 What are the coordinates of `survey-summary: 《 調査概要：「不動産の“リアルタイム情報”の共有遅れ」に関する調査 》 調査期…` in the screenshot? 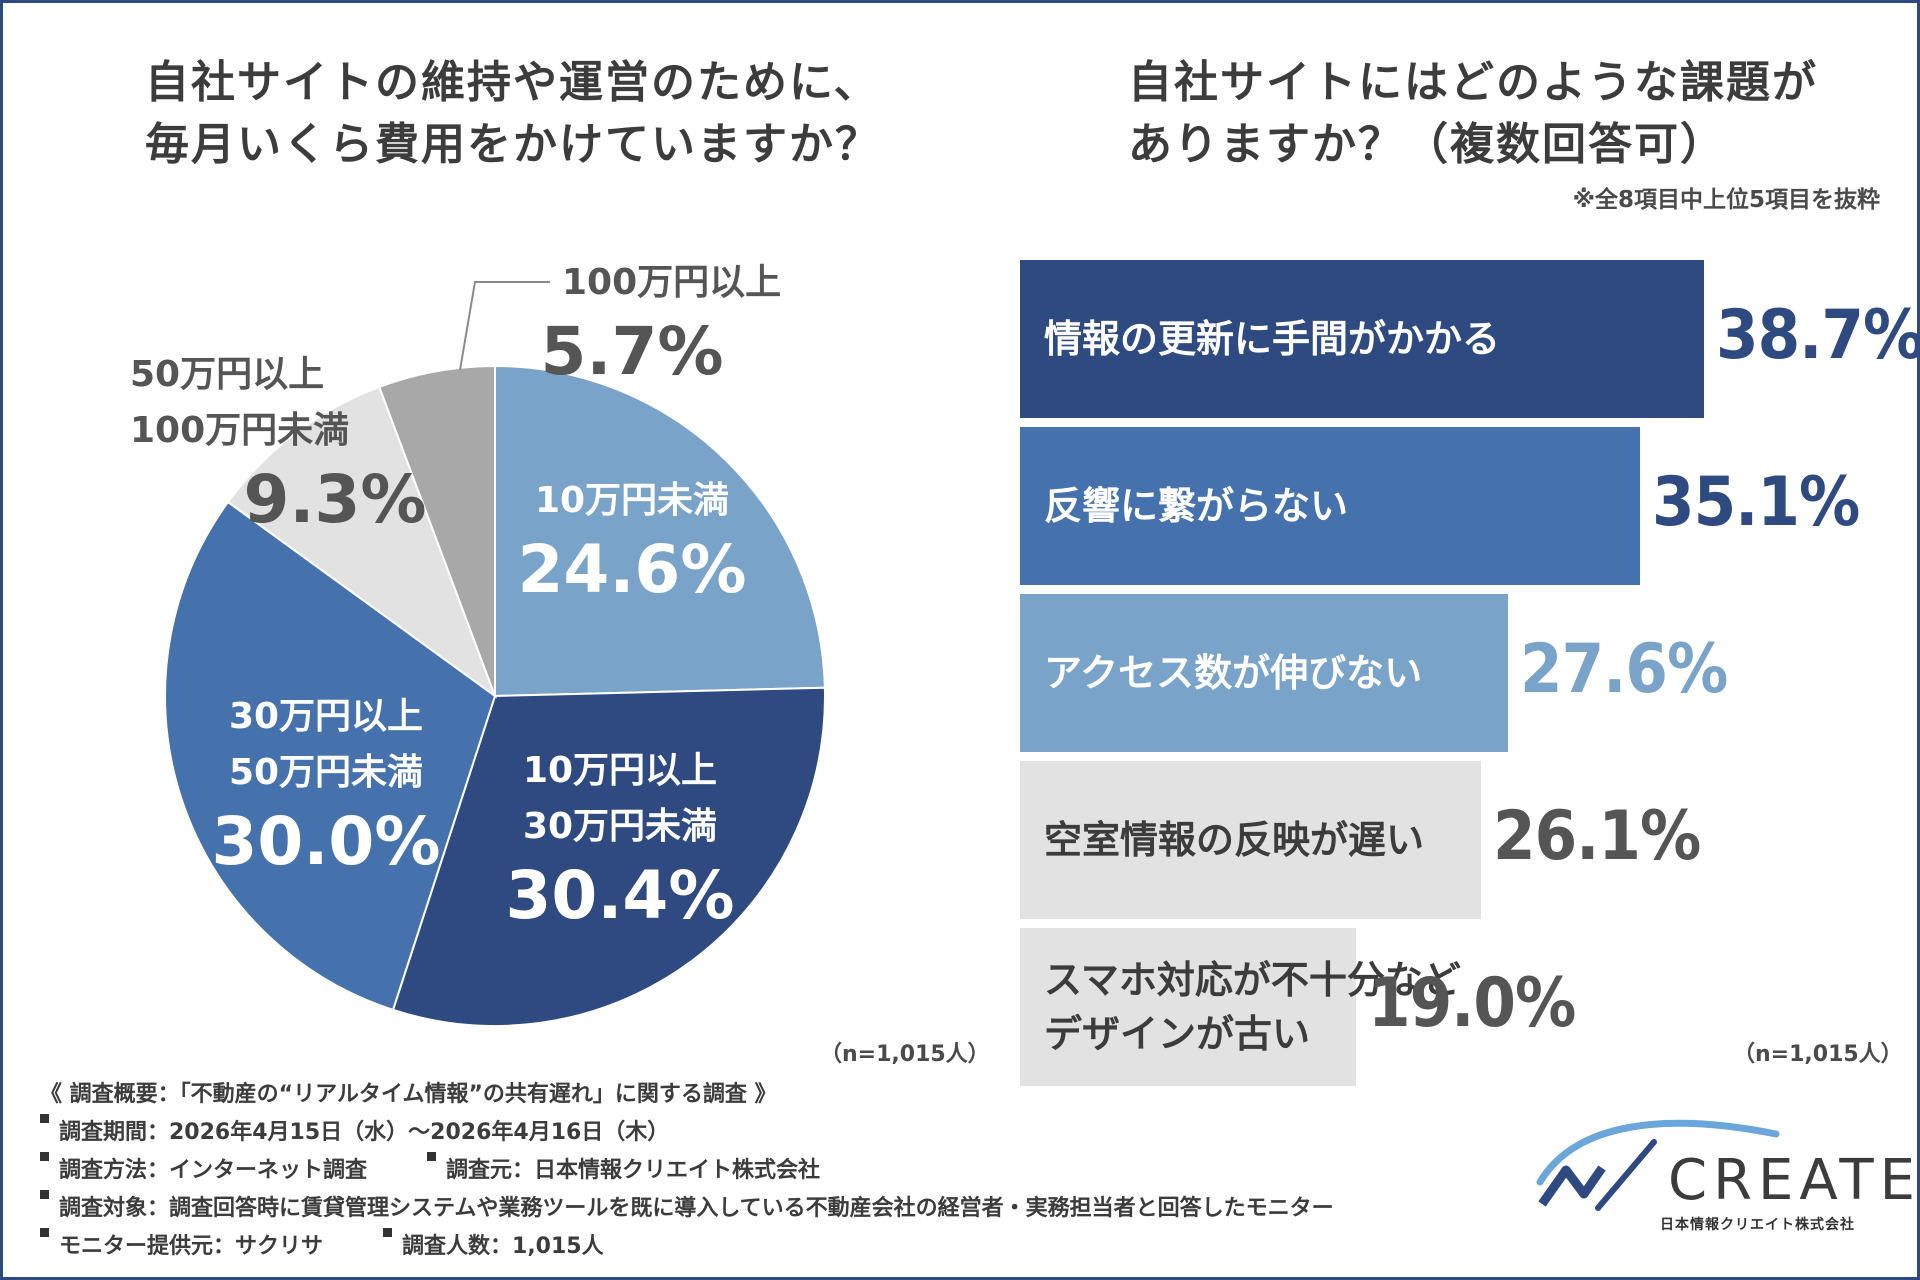 It's located at (687, 1171).